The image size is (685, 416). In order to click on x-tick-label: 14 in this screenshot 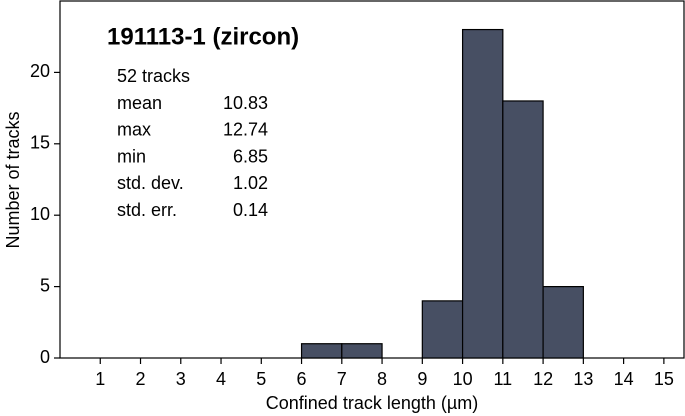, I will do `click(624, 379)`.